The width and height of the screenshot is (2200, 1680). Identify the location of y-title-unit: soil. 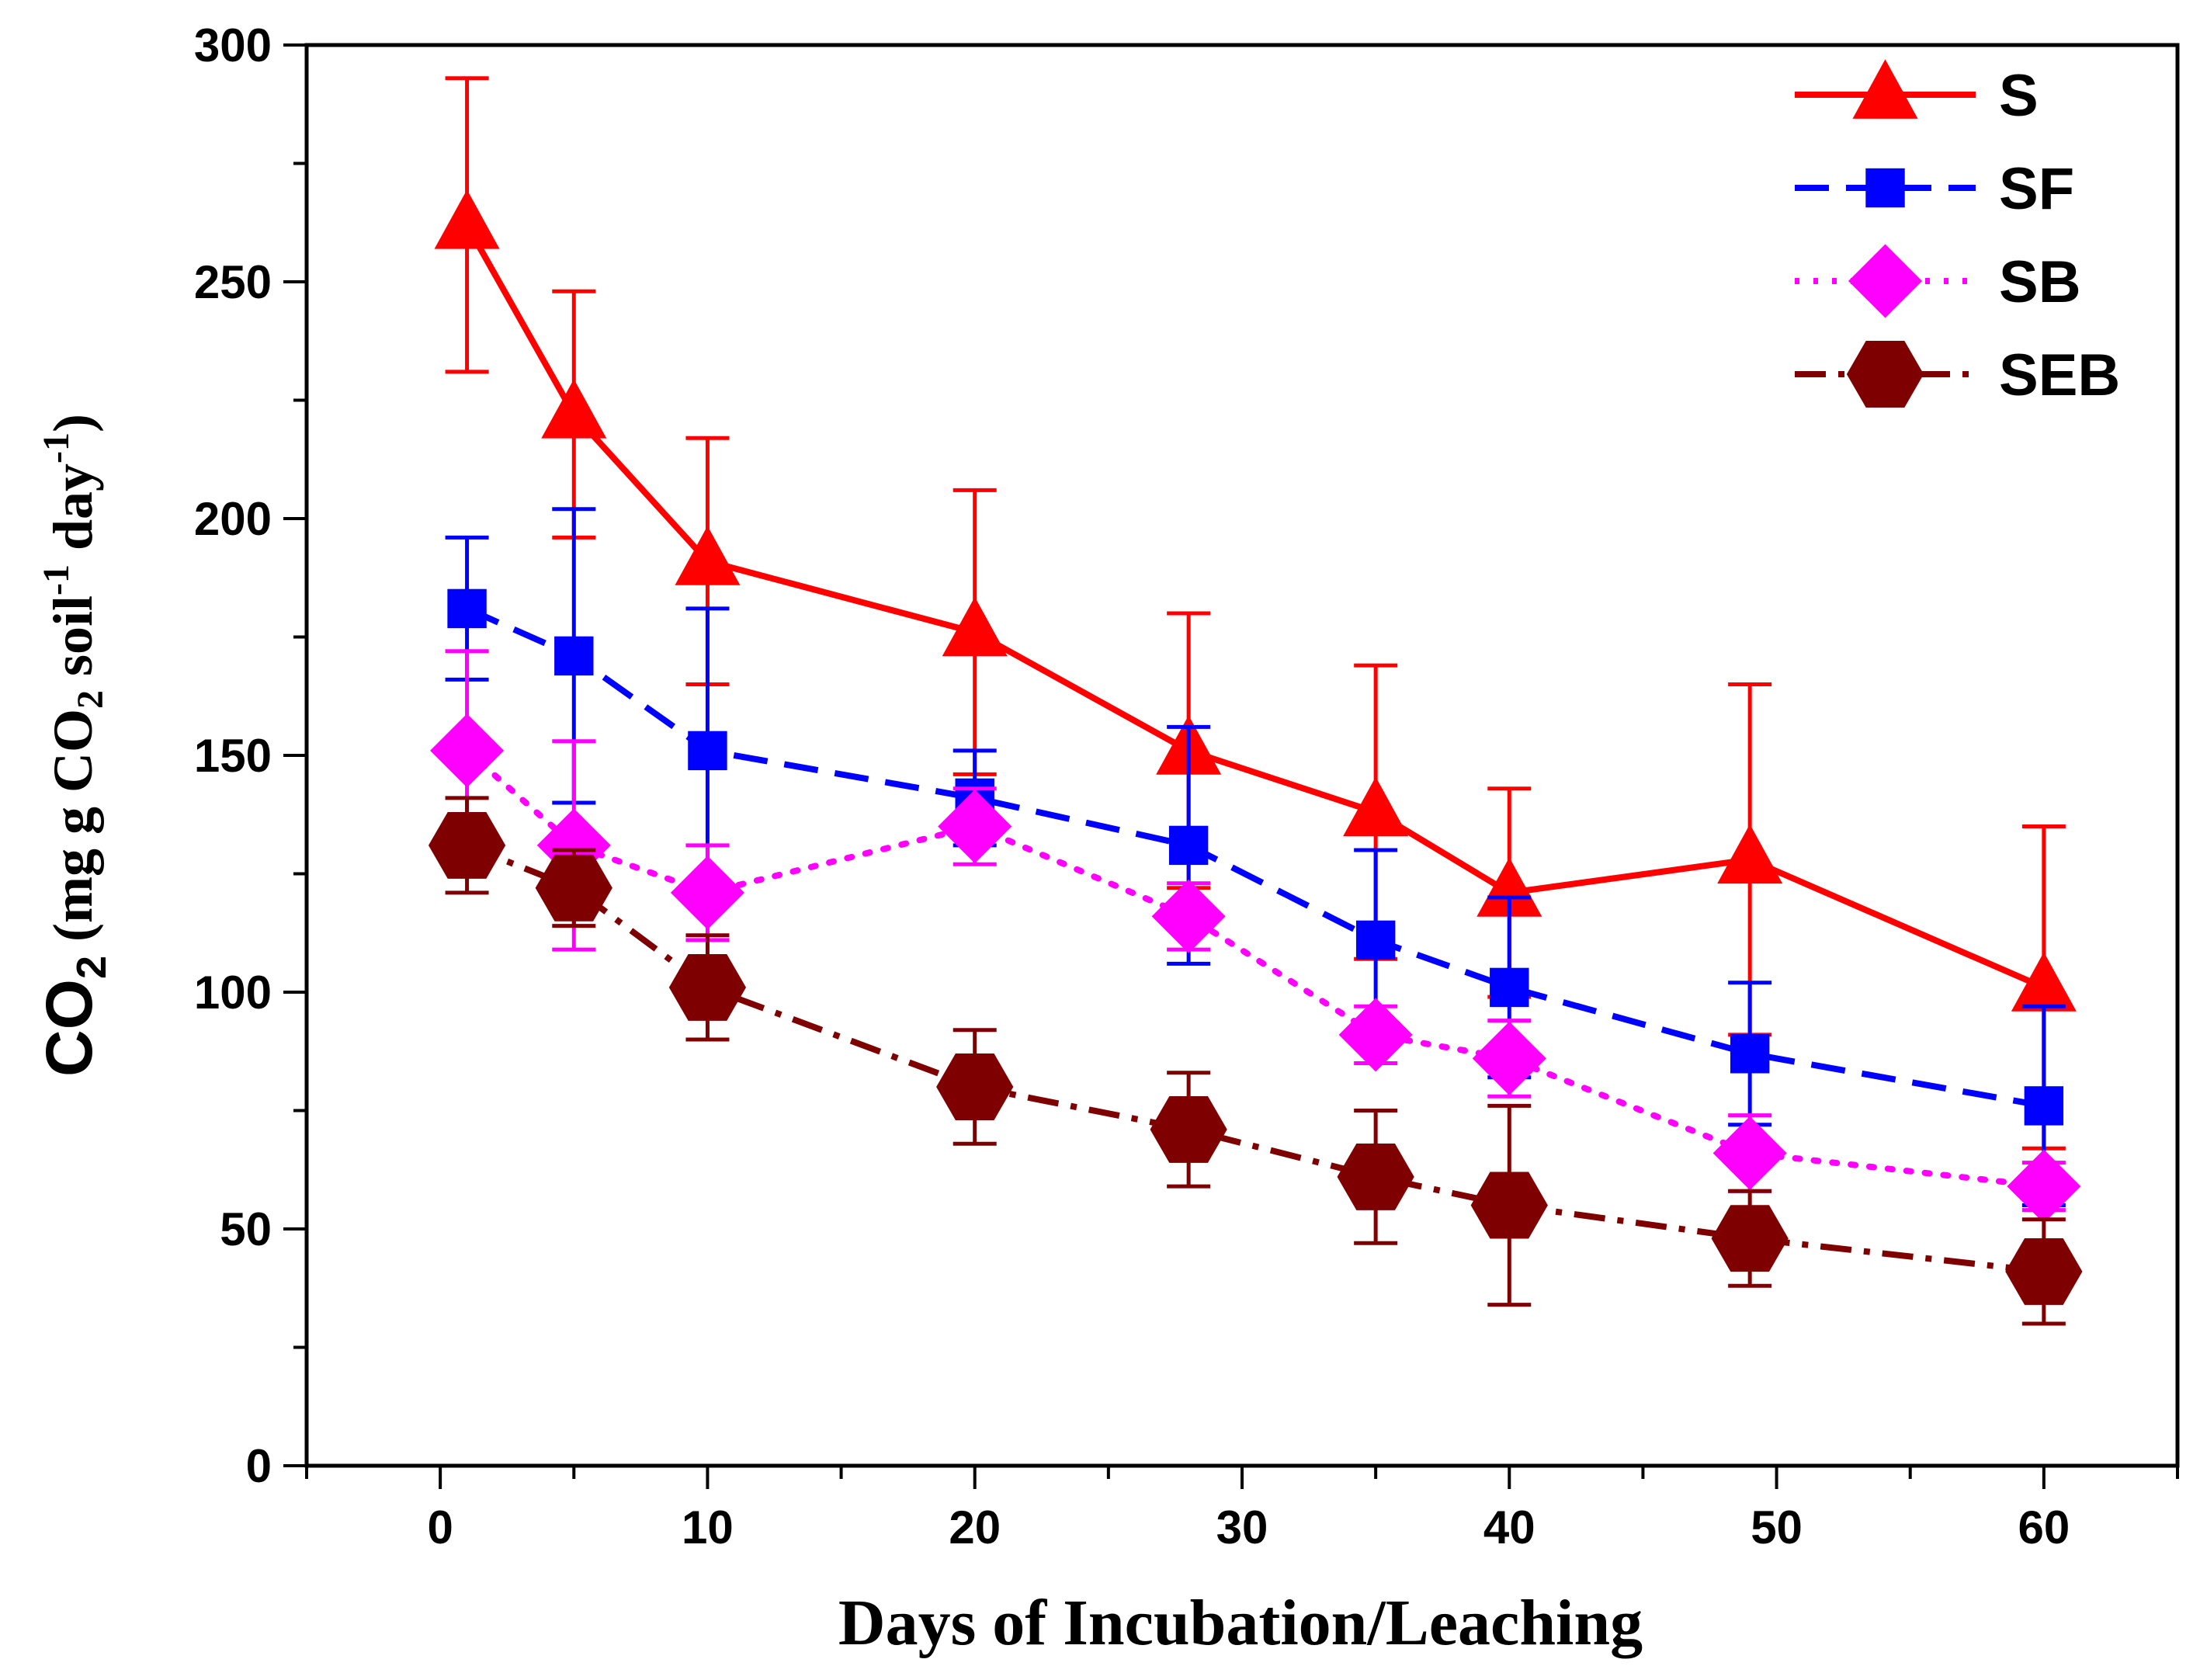
(73, 642).